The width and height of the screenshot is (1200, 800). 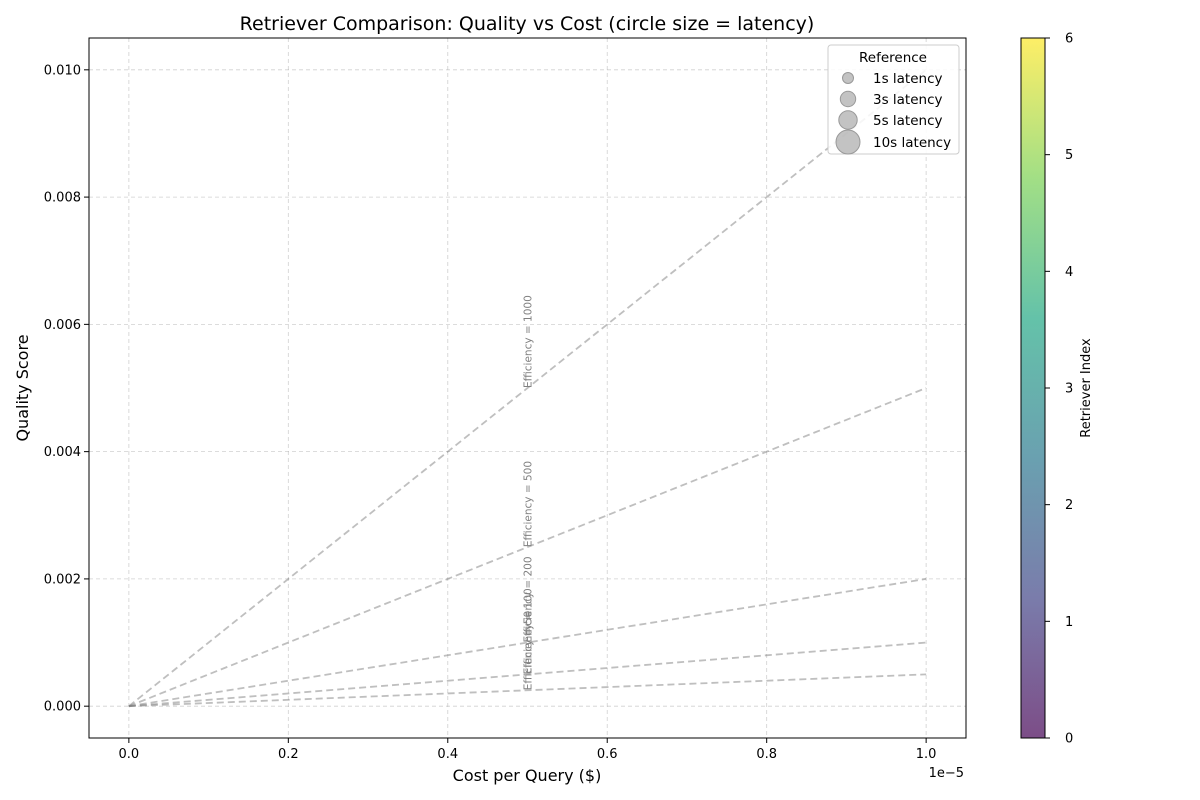 What do you see at coordinates (66, 389) in the screenshot?
I see `y-axis-ticks: 0.000 0.002 0.004 0.006 0.008 0.010` at bounding box center [66, 389].